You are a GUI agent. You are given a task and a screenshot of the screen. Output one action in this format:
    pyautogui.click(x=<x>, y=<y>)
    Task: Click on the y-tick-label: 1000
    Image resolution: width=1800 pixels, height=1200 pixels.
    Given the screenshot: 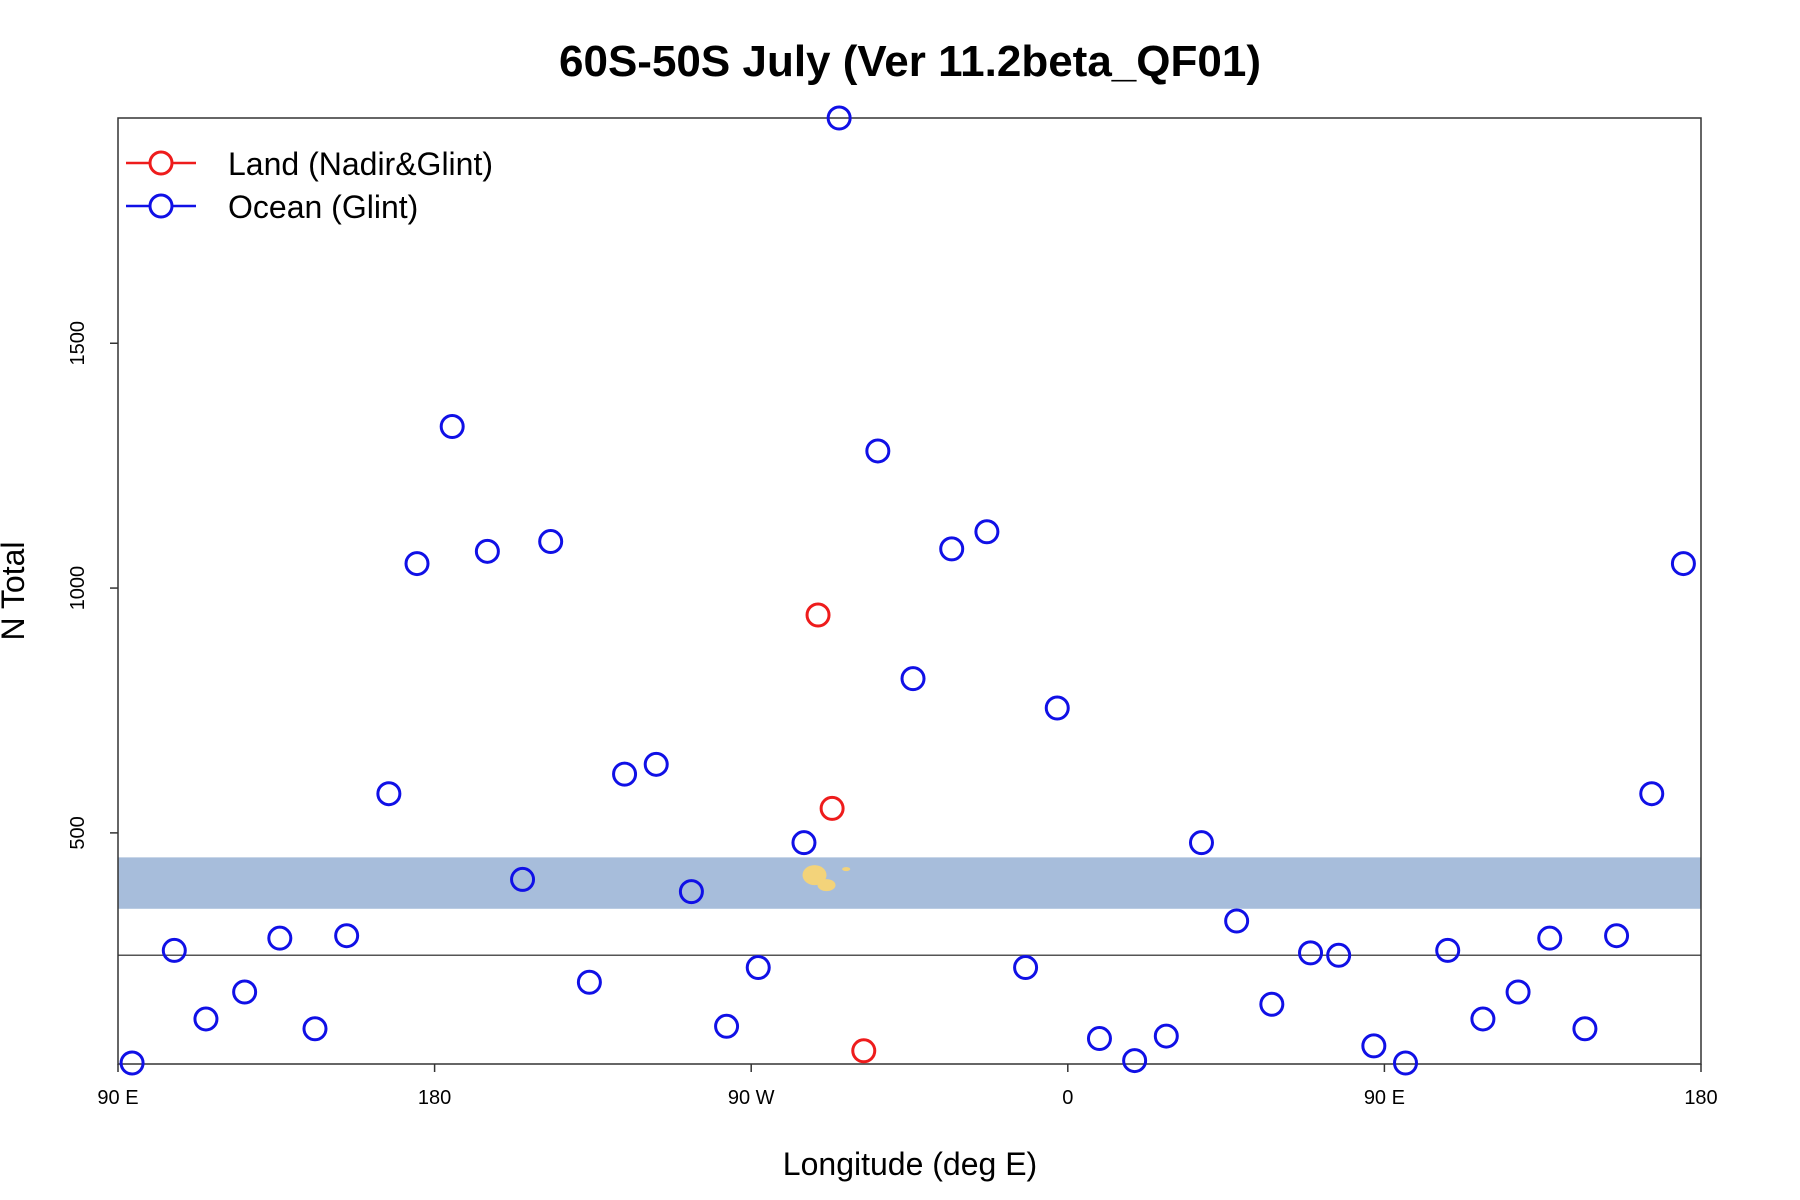 What is the action you would take?
    pyautogui.click(x=78, y=588)
    